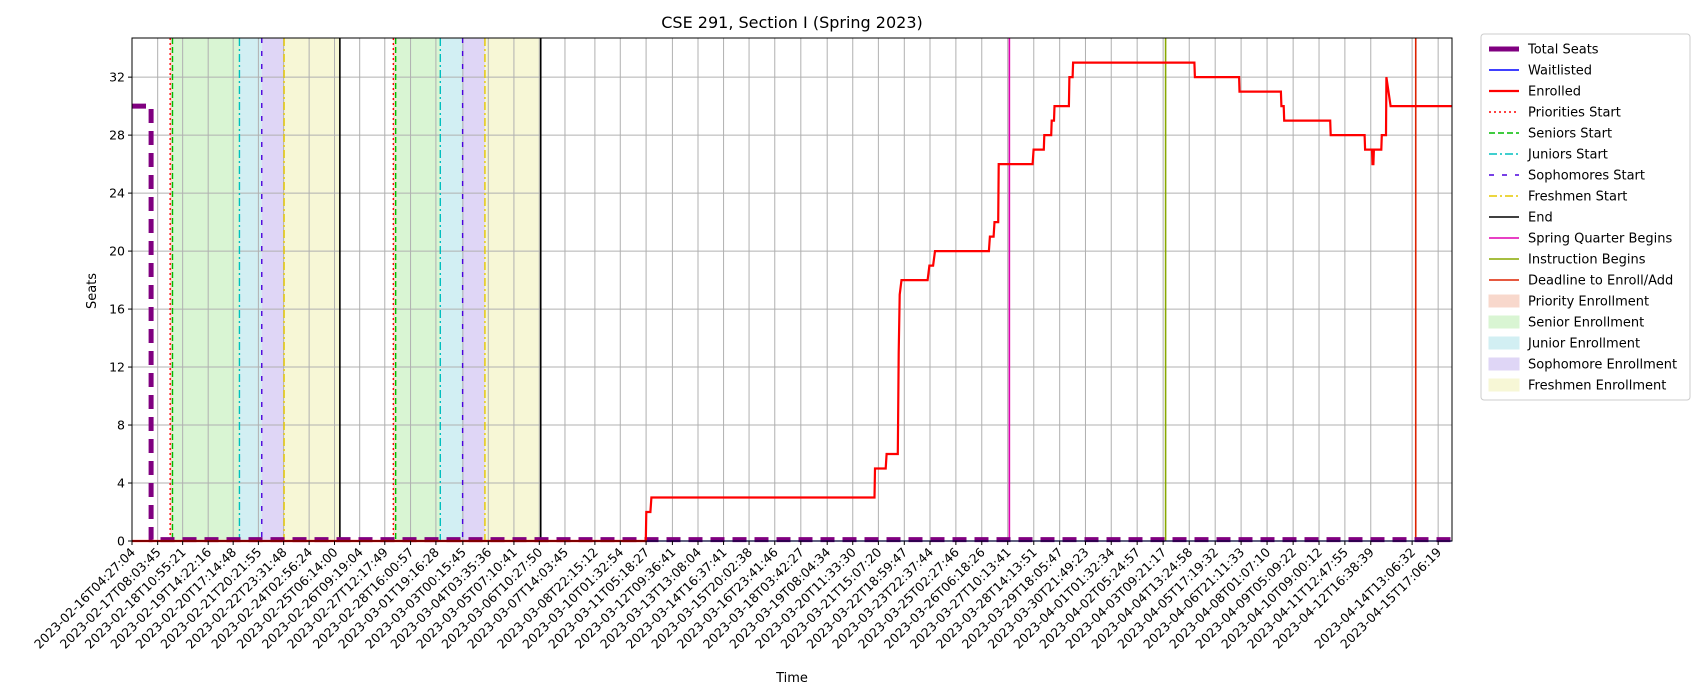 Image resolution: width=1700 pixels, height=700 pixels. What do you see at coordinates (117, 309) in the screenshot?
I see `y-tick-label: 16` at bounding box center [117, 309].